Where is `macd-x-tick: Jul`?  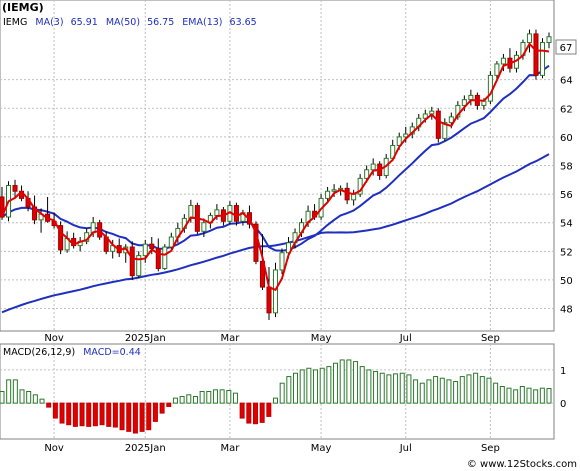
macd-x-tick: Jul is located at coordinates (405, 448).